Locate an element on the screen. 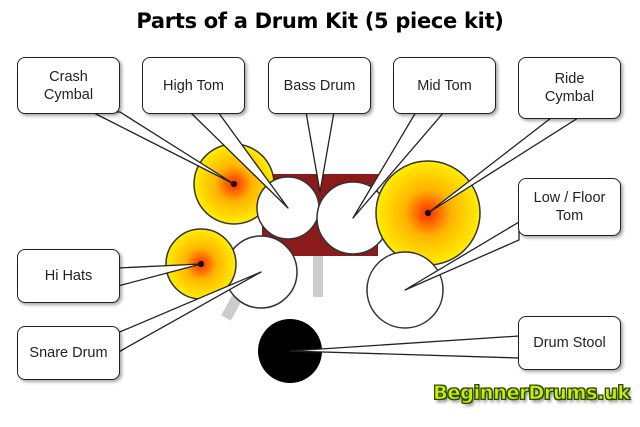  label-bass-drum: Bass Drum is located at coordinates (319, 85).